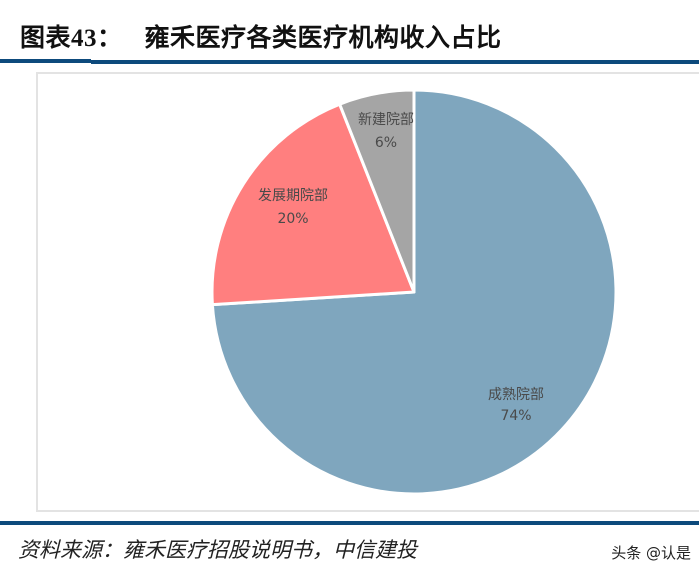 The height and width of the screenshot is (578, 699). Describe the element at coordinates (516, 395) in the screenshot. I see `label-mature-name: 成熟院部` at that location.